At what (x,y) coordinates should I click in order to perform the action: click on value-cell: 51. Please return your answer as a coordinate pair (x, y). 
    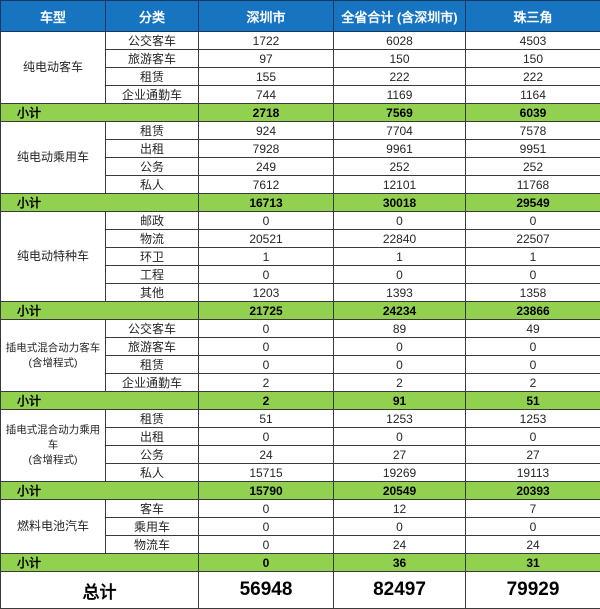
    Looking at the image, I should click on (266, 419).